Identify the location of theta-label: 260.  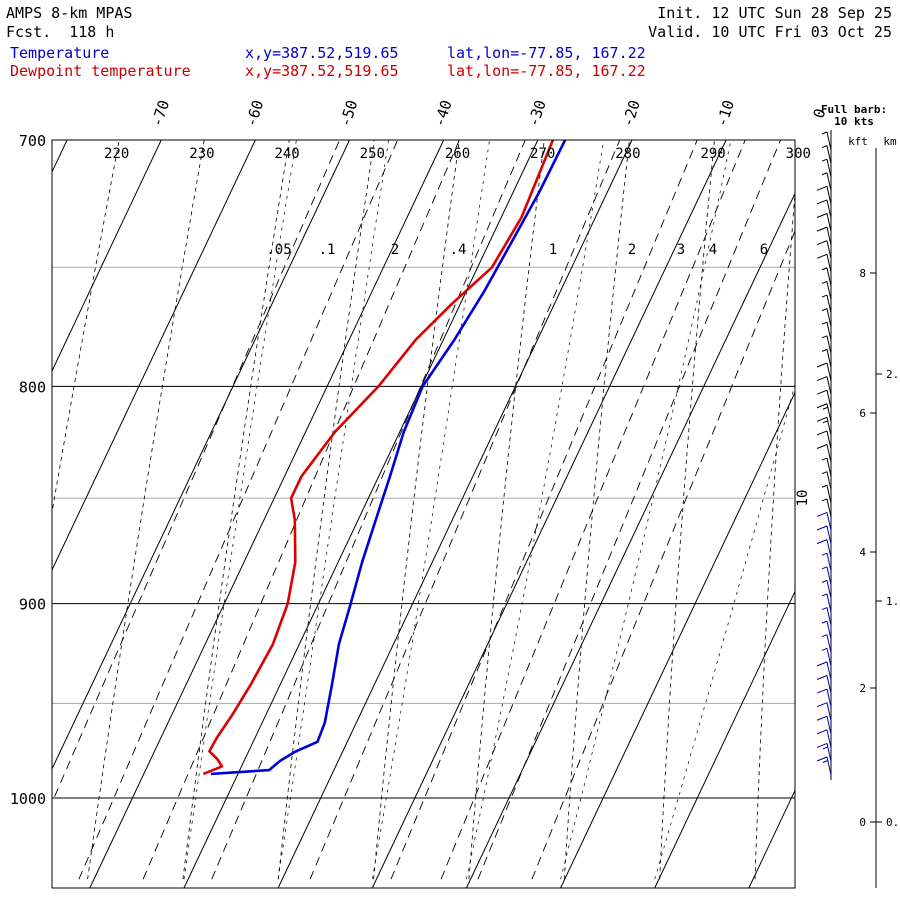
(457, 154).